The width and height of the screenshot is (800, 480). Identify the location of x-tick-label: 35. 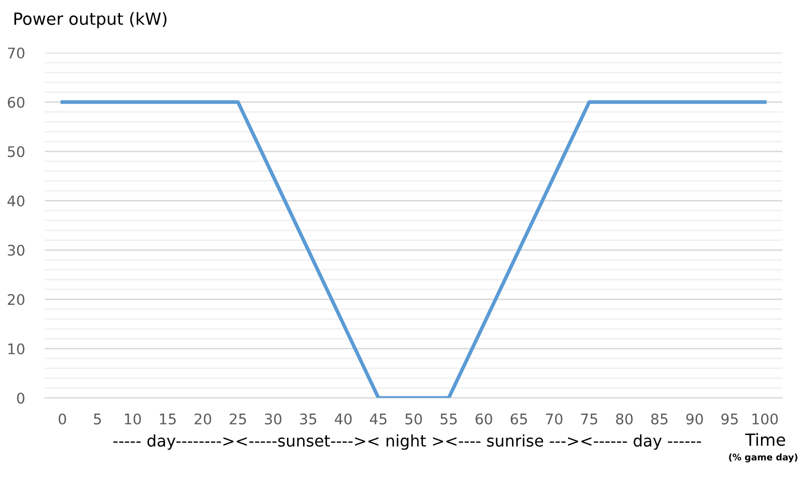
(308, 418).